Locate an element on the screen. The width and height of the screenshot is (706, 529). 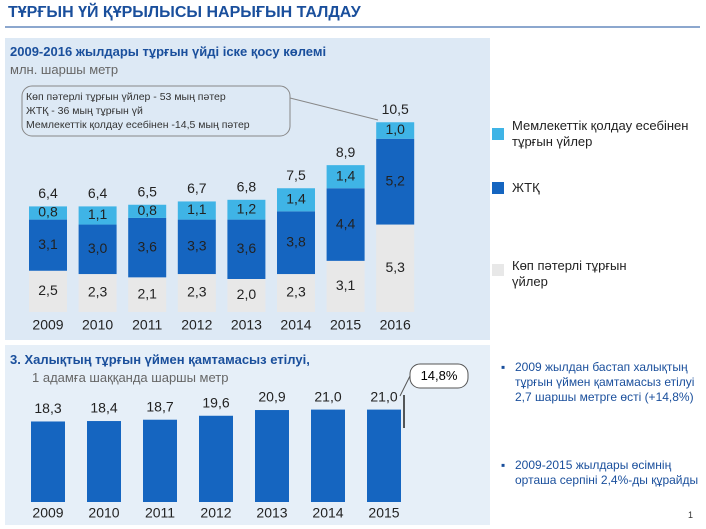
value-label: 3,8 is located at coordinates (296, 241).